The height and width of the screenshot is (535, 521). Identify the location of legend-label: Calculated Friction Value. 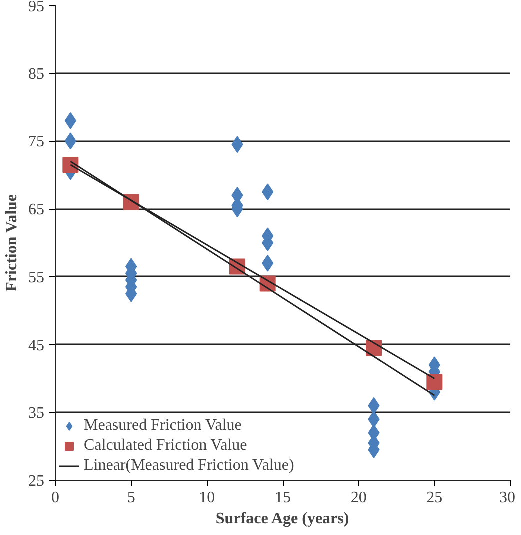
(166, 446).